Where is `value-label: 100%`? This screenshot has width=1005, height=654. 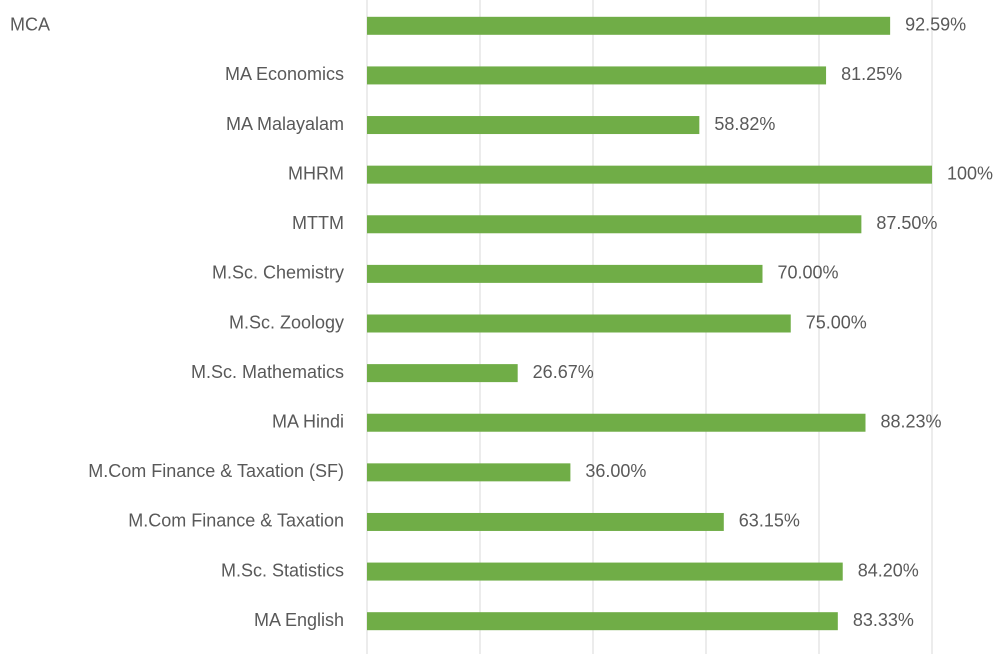 value-label: 100% is located at coordinates (970, 173).